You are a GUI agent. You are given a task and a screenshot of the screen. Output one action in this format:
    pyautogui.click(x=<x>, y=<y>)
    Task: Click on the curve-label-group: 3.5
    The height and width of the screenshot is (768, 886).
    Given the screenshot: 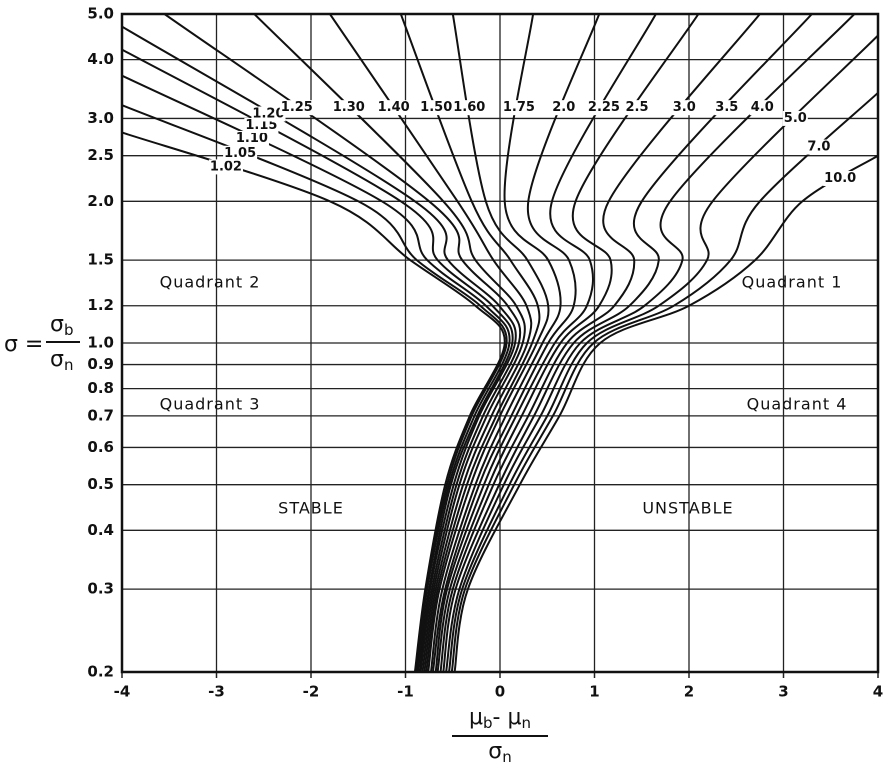 What is the action you would take?
    pyautogui.click(x=727, y=108)
    